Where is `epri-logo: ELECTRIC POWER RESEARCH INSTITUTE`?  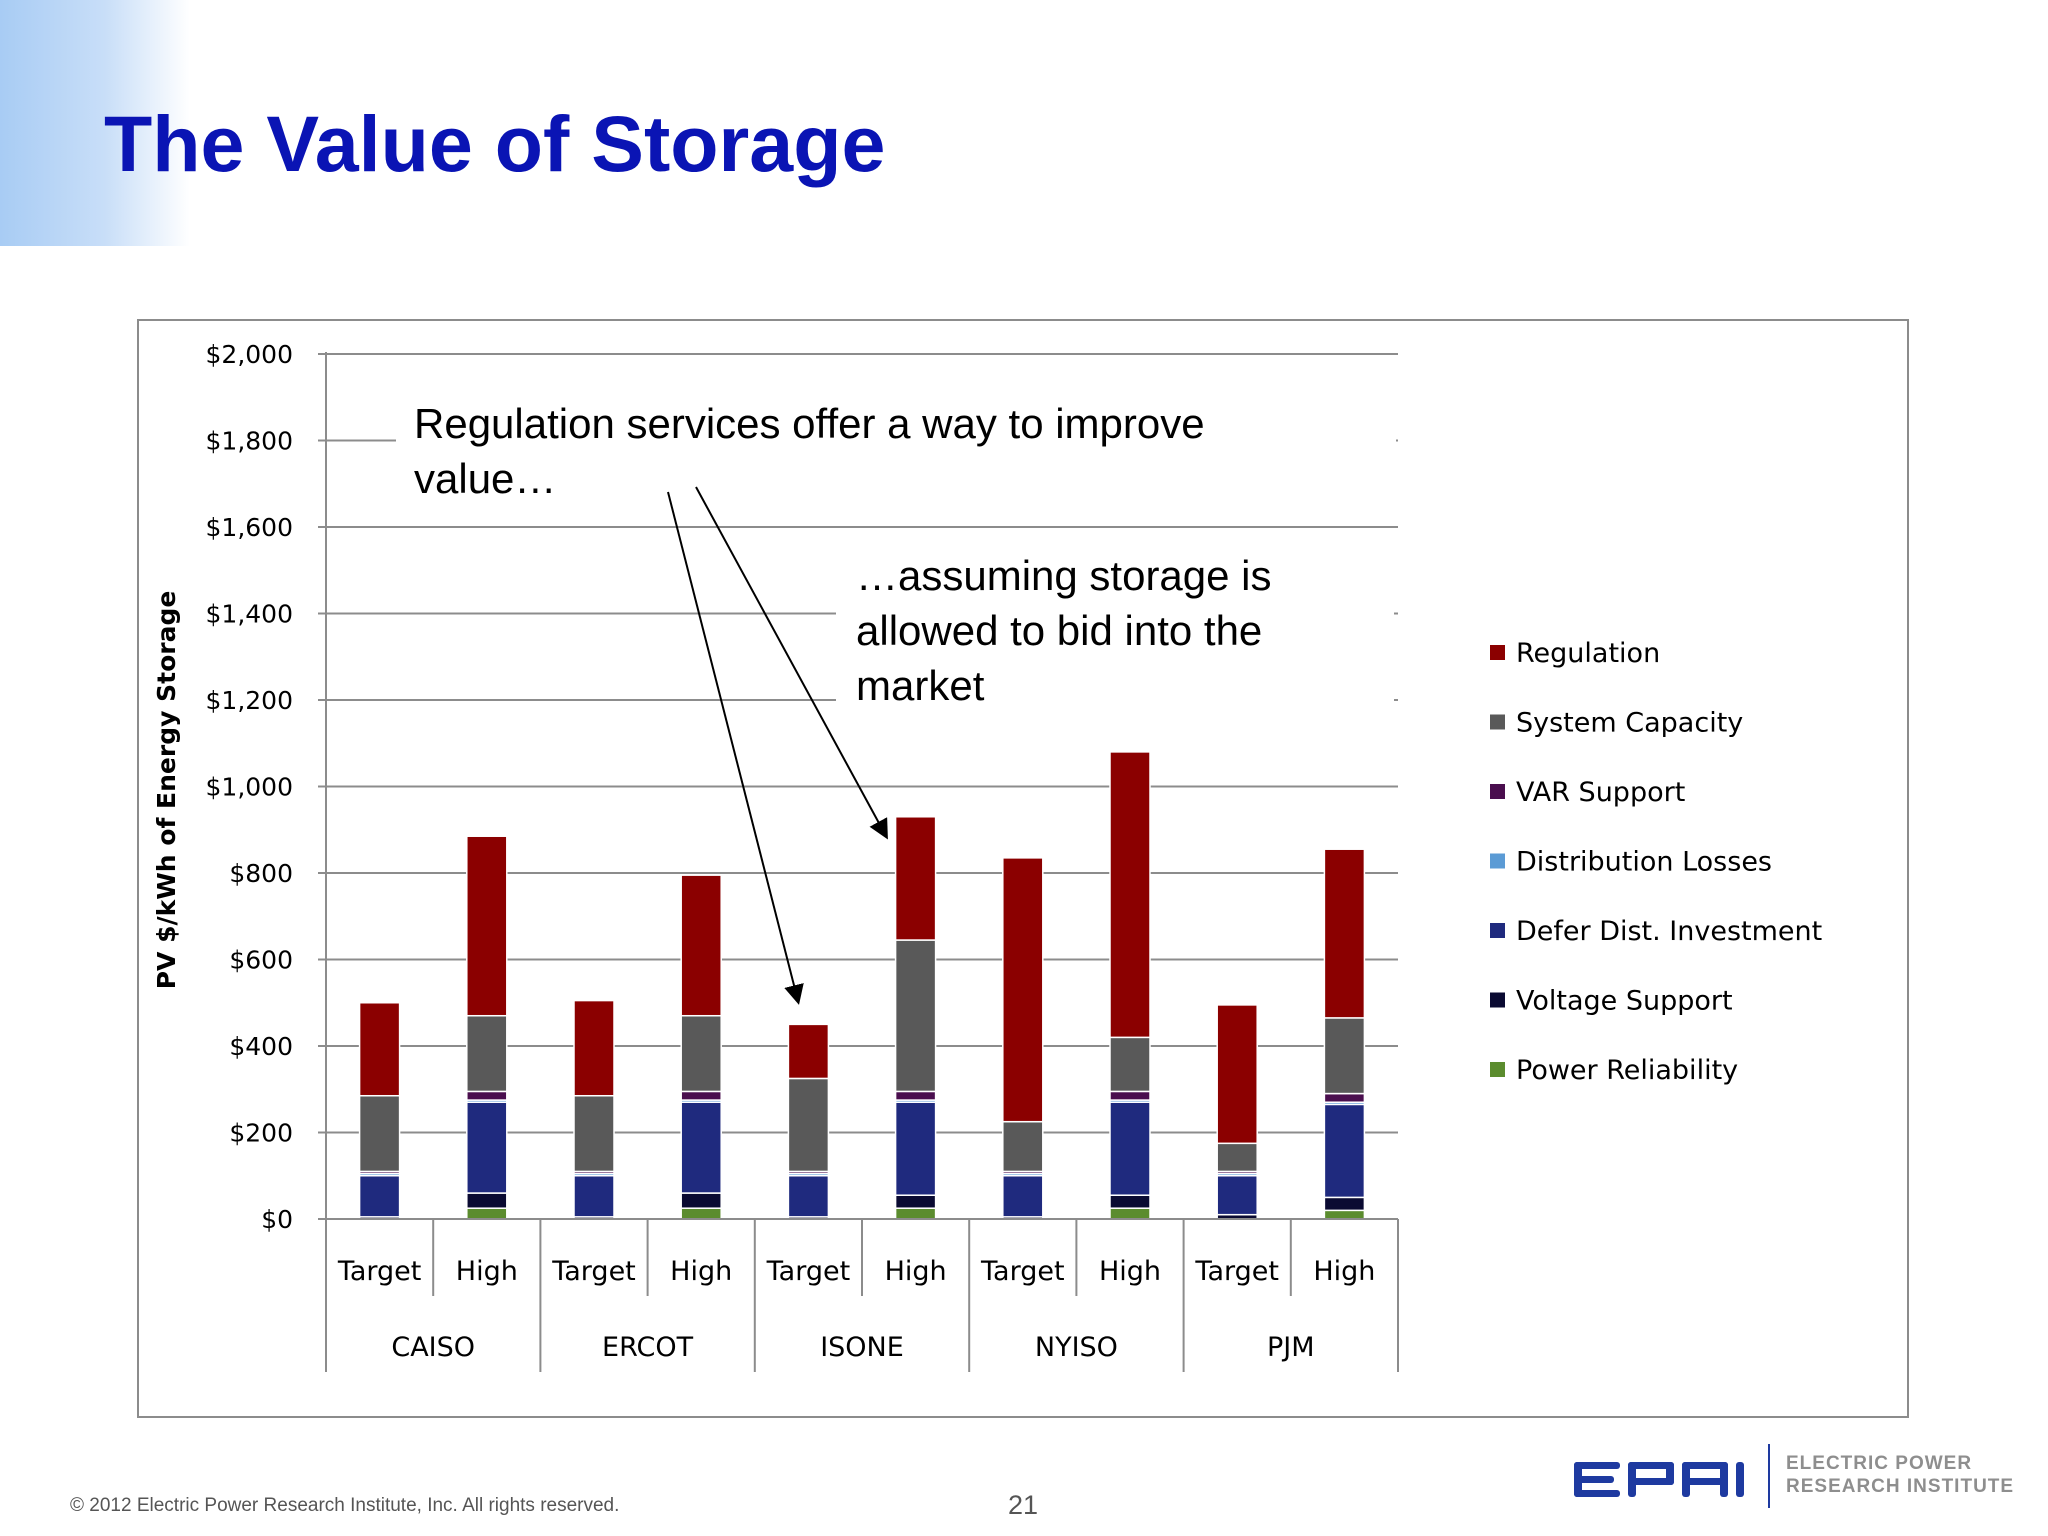 epri-logo: ELECTRIC POWER RESEARCH INSTITUTE is located at coordinates (1792, 1480).